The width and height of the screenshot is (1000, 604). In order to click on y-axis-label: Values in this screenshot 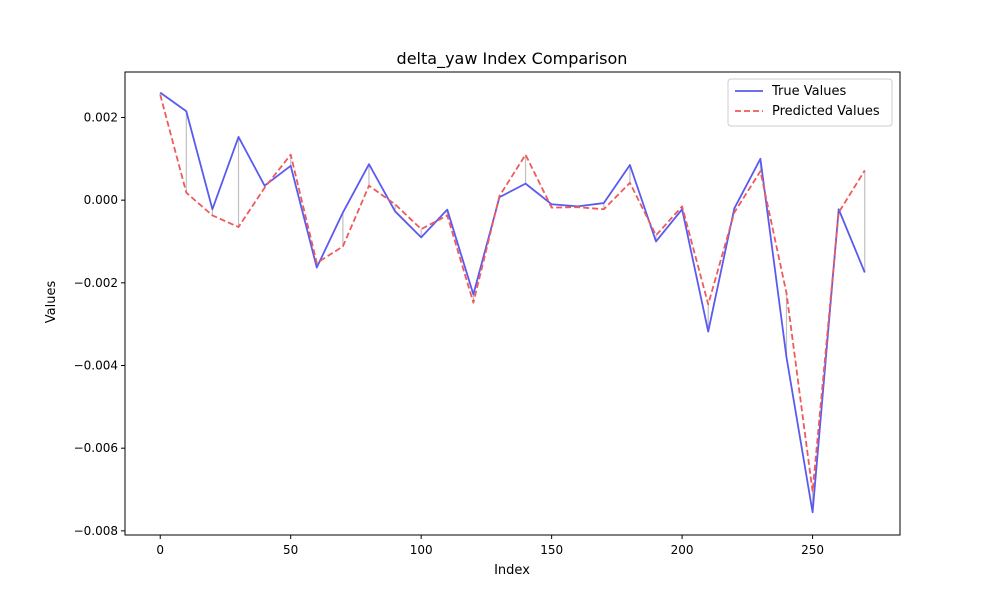, I will do `click(51, 302)`.